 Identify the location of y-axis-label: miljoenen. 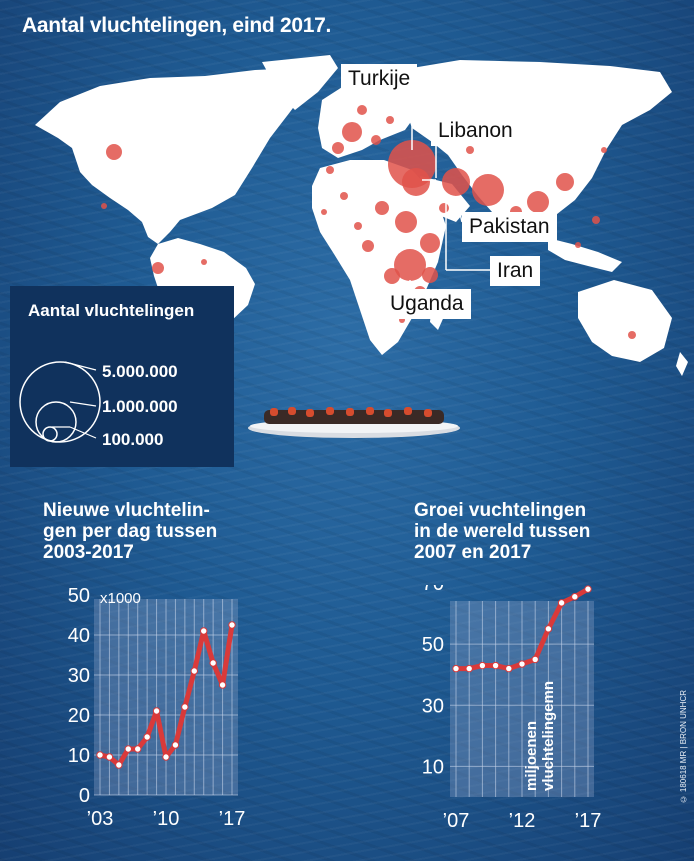
(531, 756).